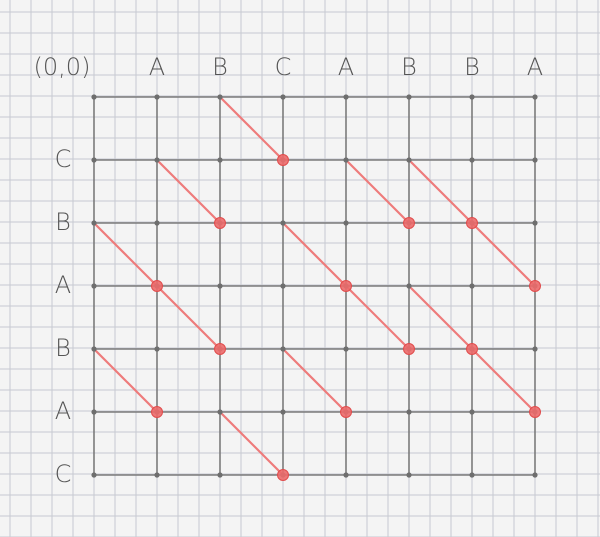 The width and height of the screenshot is (600, 537). Describe the element at coordinates (62, 67) in the screenshot. I see `origin-label: (0,0)` at that location.